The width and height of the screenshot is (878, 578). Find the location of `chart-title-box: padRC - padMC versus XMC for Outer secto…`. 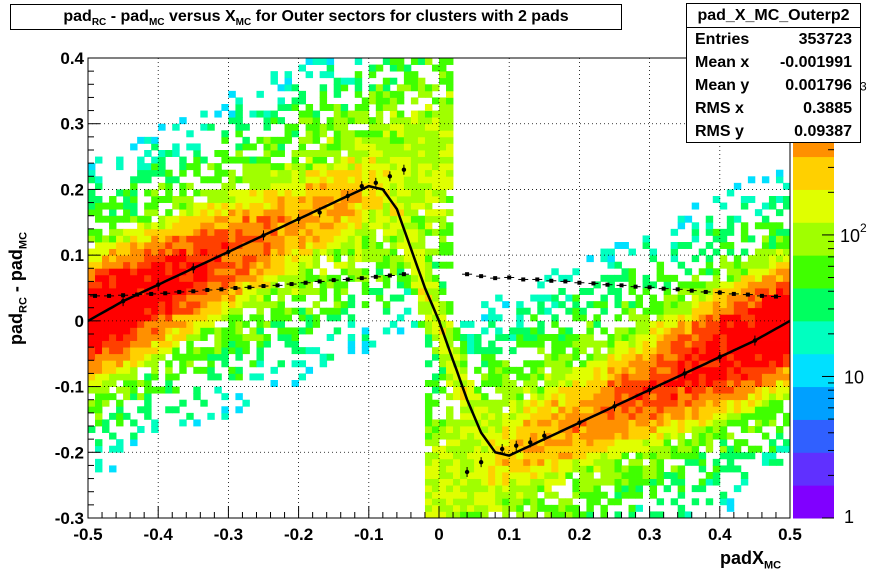

chart-title-box: padRC - padMC versus XMC for Outer secto… is located at coordinates (316, 17).